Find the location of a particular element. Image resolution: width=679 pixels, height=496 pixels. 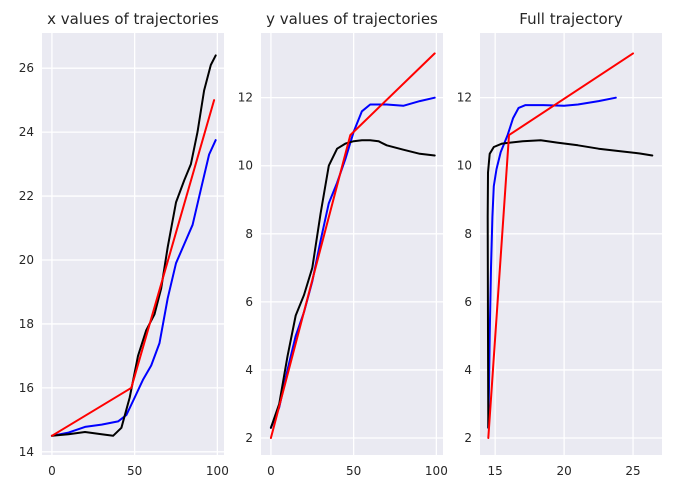

y-tick-label: 14 is located at coordinates (26, 452).